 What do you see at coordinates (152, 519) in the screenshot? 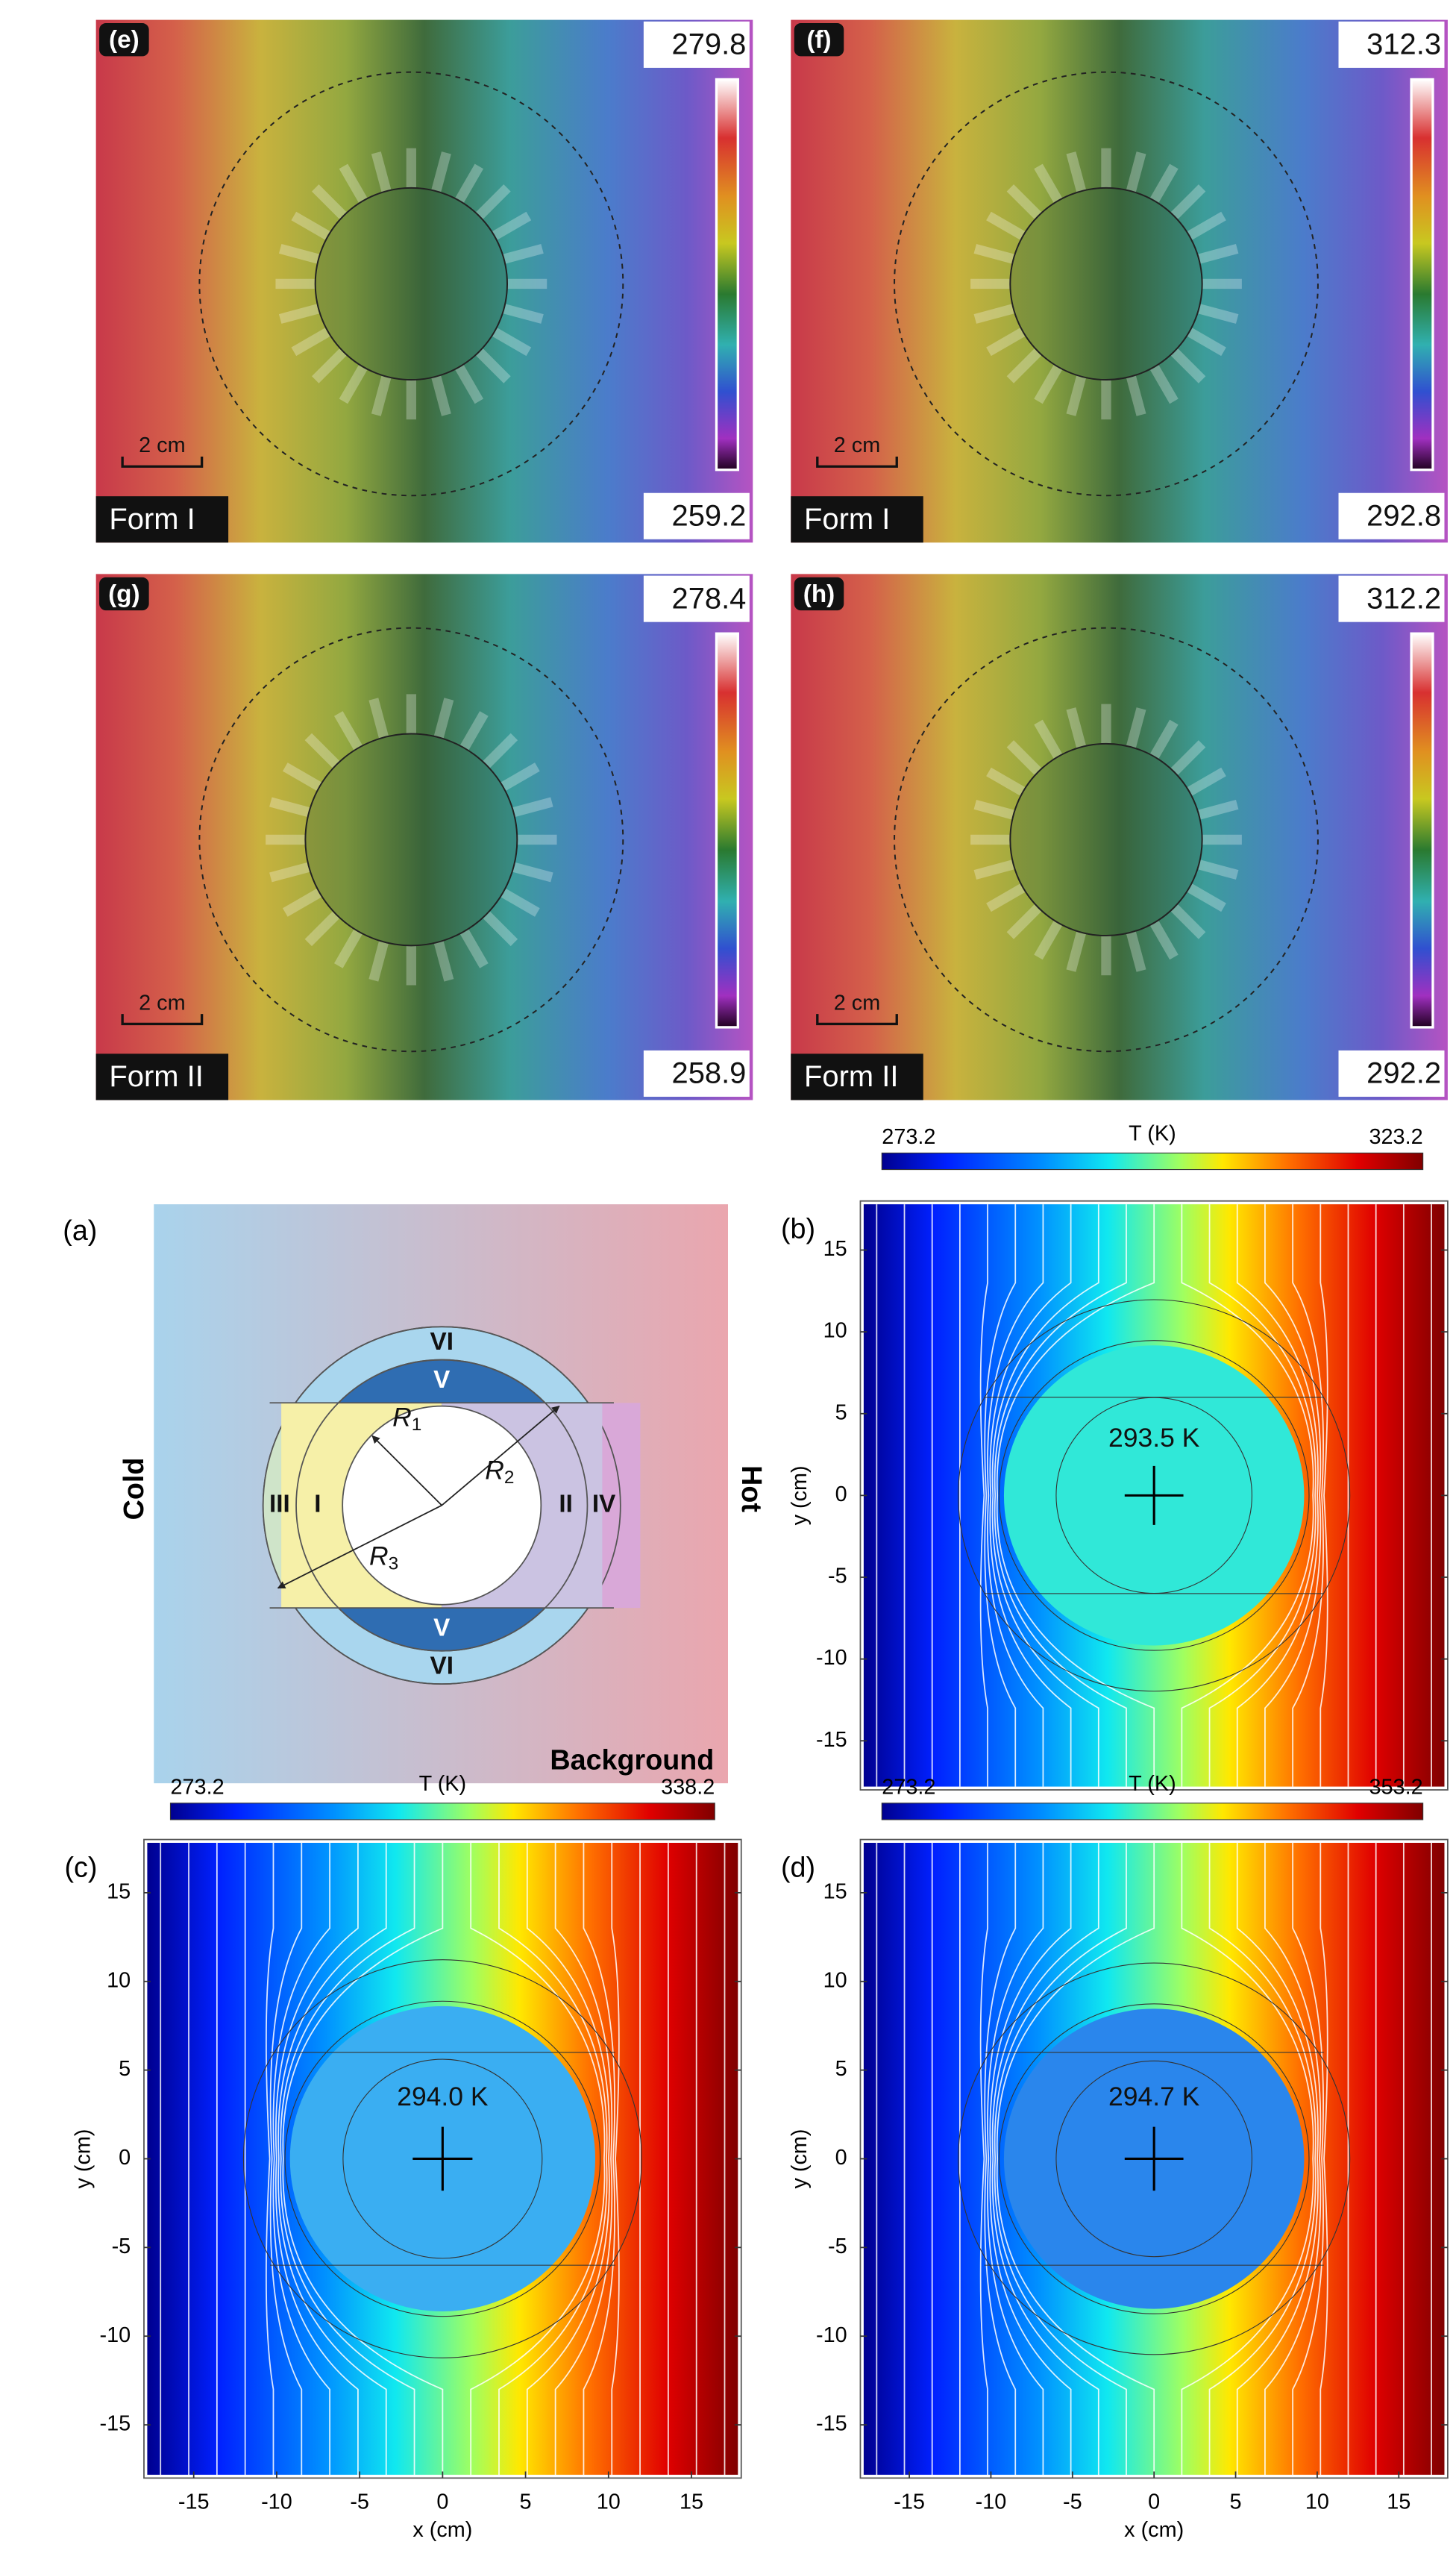
I see `form-label: Form I` at bounding box center [152, 519].